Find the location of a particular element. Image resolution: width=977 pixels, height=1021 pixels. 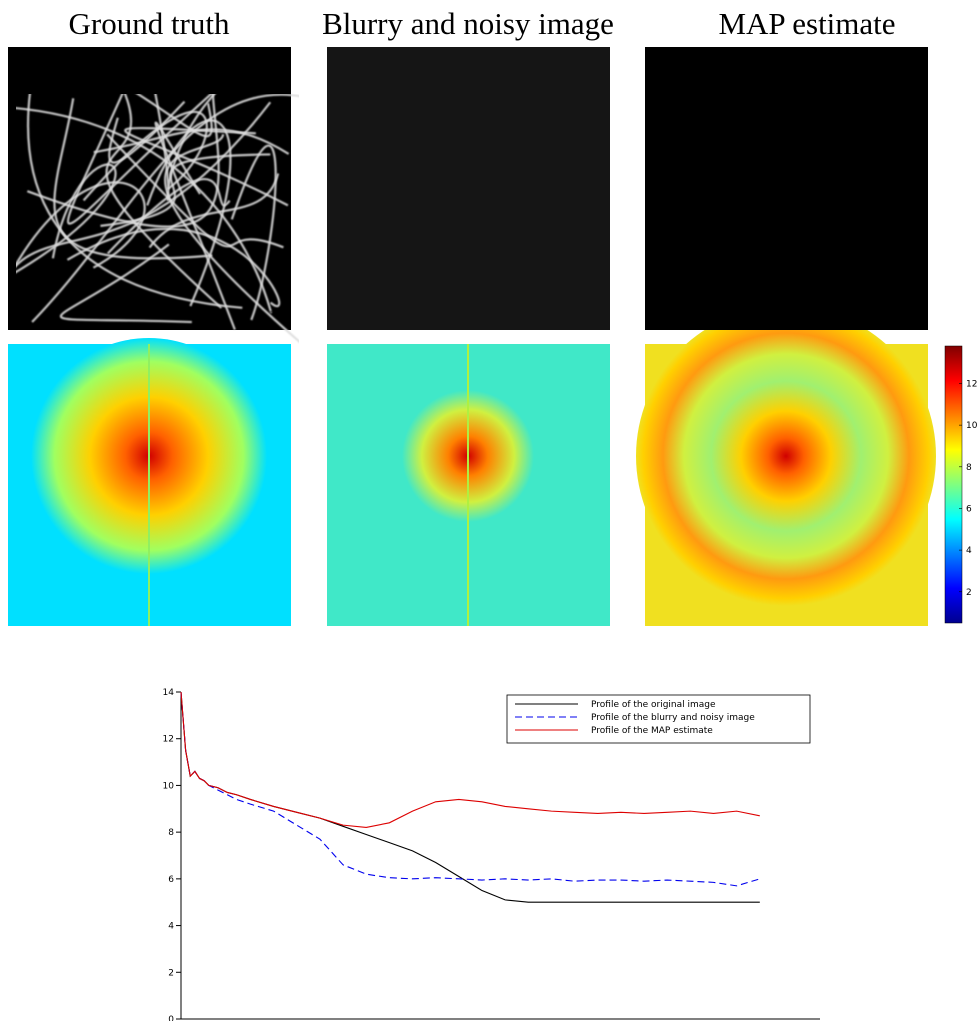

colorbar-tick-label: 8 is located at coordinates (969, 468).